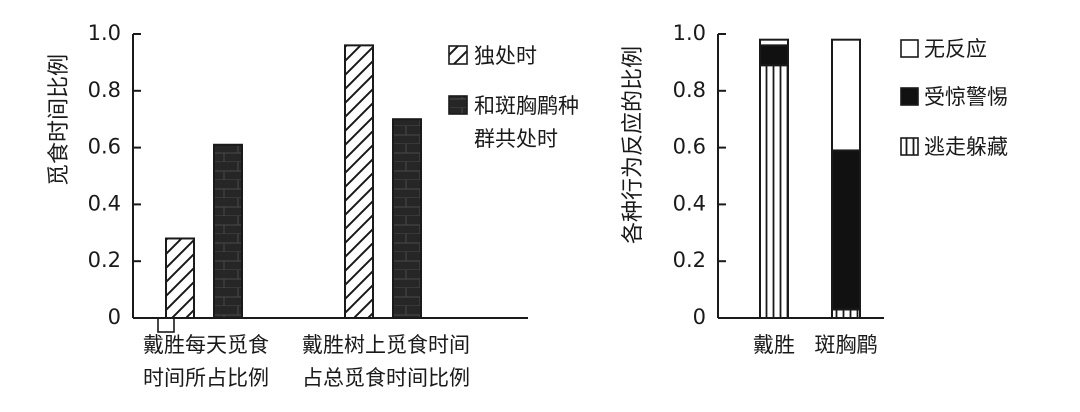 This screenshot has width=1080, height=412. Describe the element at coordinates (206, 378) in the screenshot. I see `chart1-category-1-line-2: 时间所占比例` at that location.